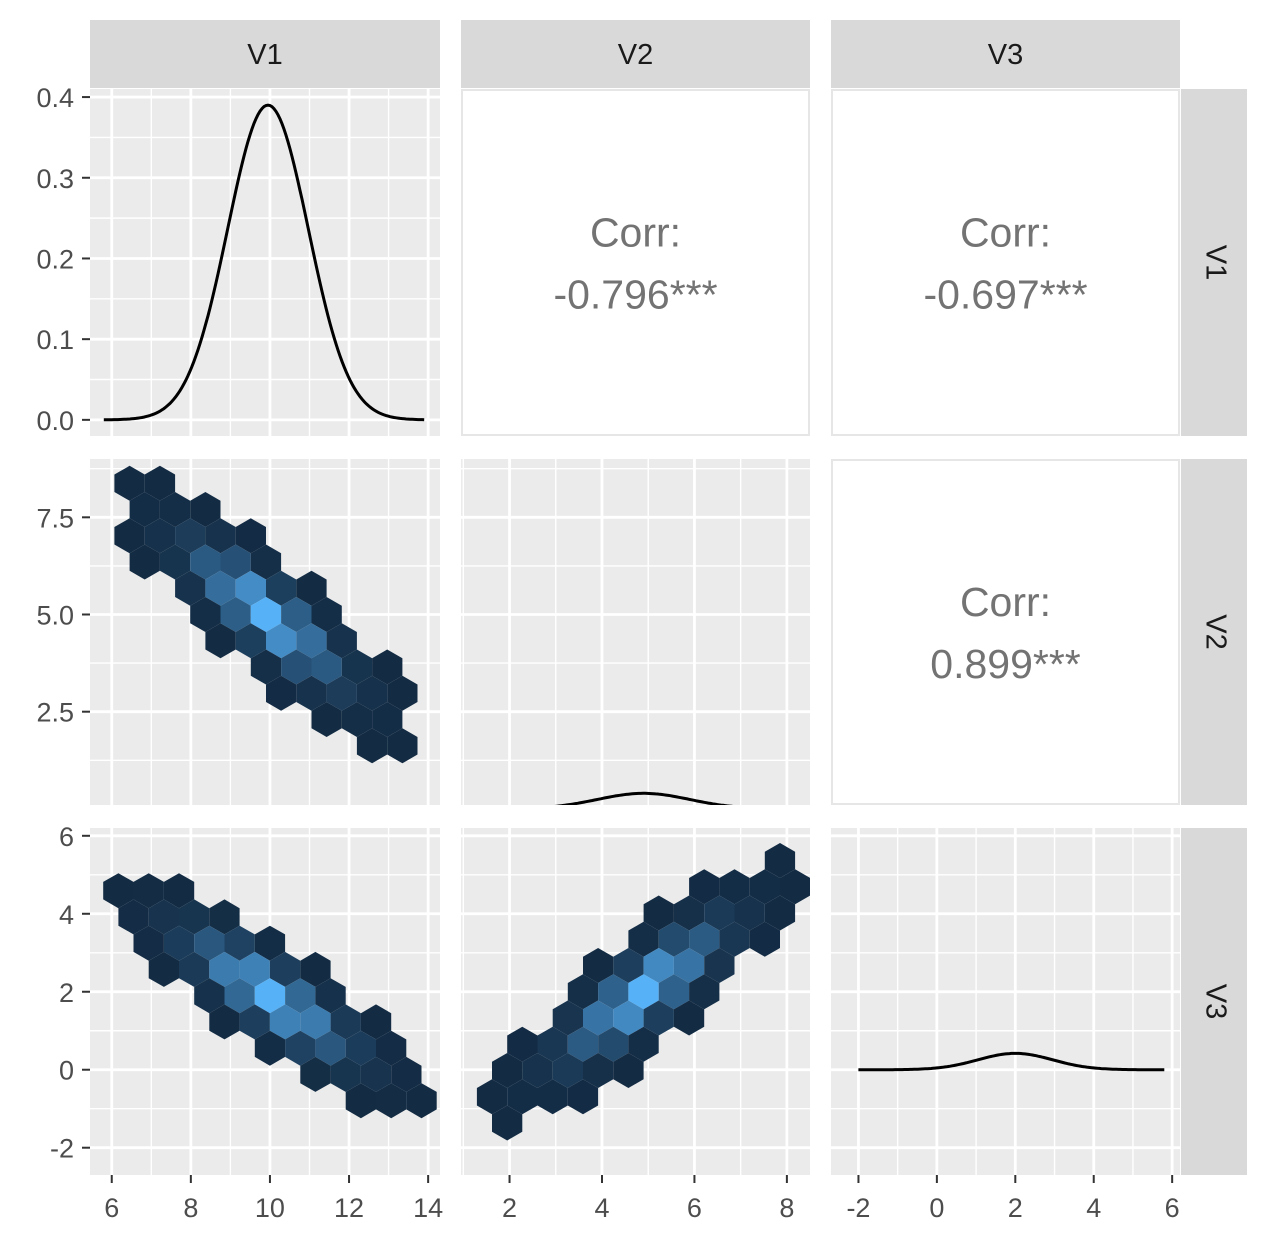  I want to click on density-panel-V3, so click(1005, 1001).